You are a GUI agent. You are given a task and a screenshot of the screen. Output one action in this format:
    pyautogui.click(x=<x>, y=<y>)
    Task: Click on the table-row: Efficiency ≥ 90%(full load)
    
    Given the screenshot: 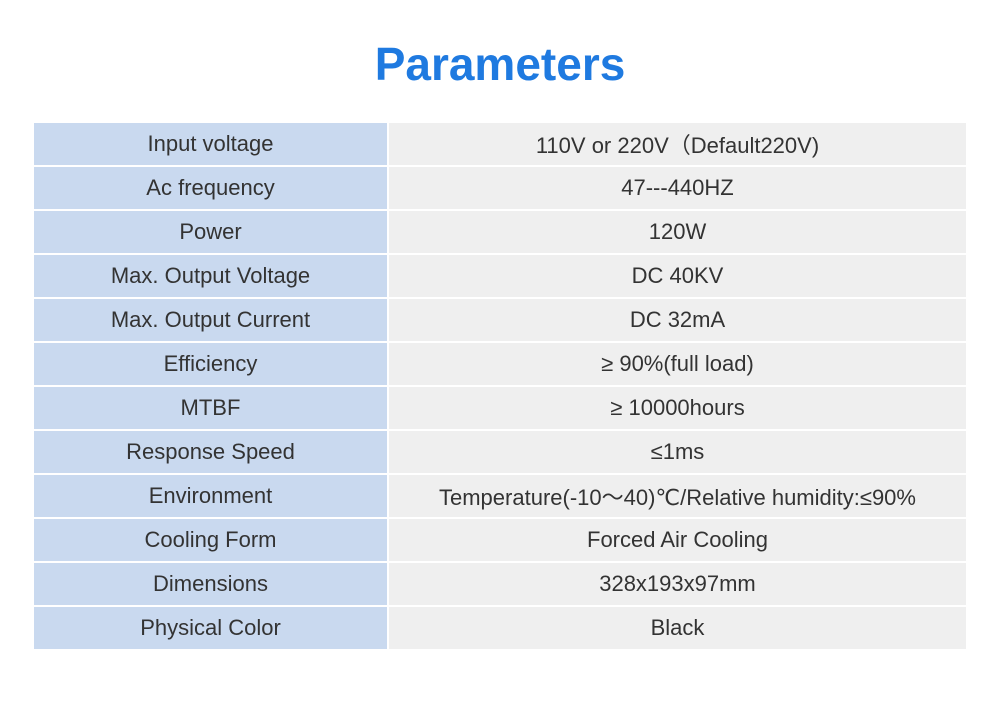 What is the action you would take?
    pyautogui.click(x=500, y=364)
    